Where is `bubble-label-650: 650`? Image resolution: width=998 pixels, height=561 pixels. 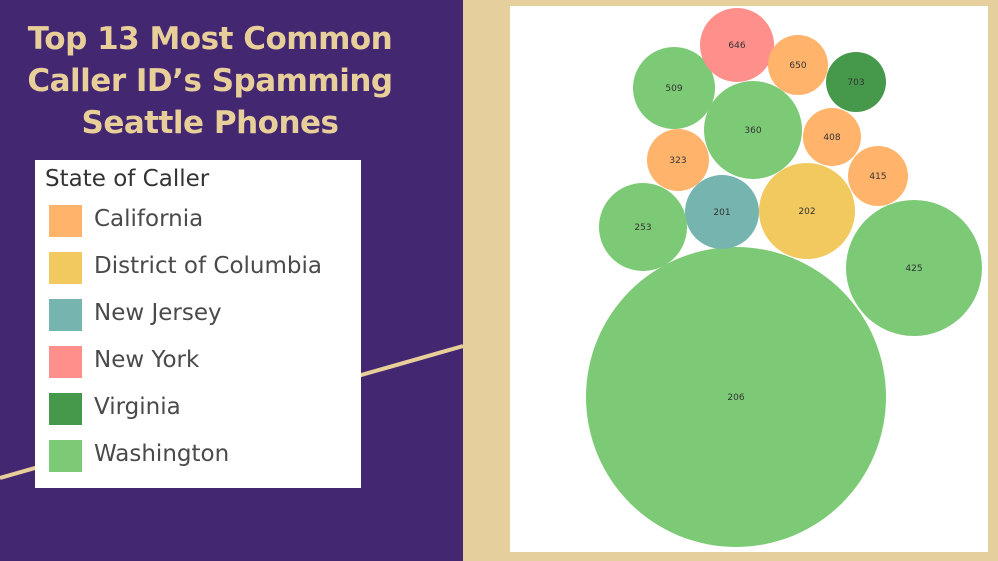 bubble-label-650: 650 is located at coordinates (797, 66).